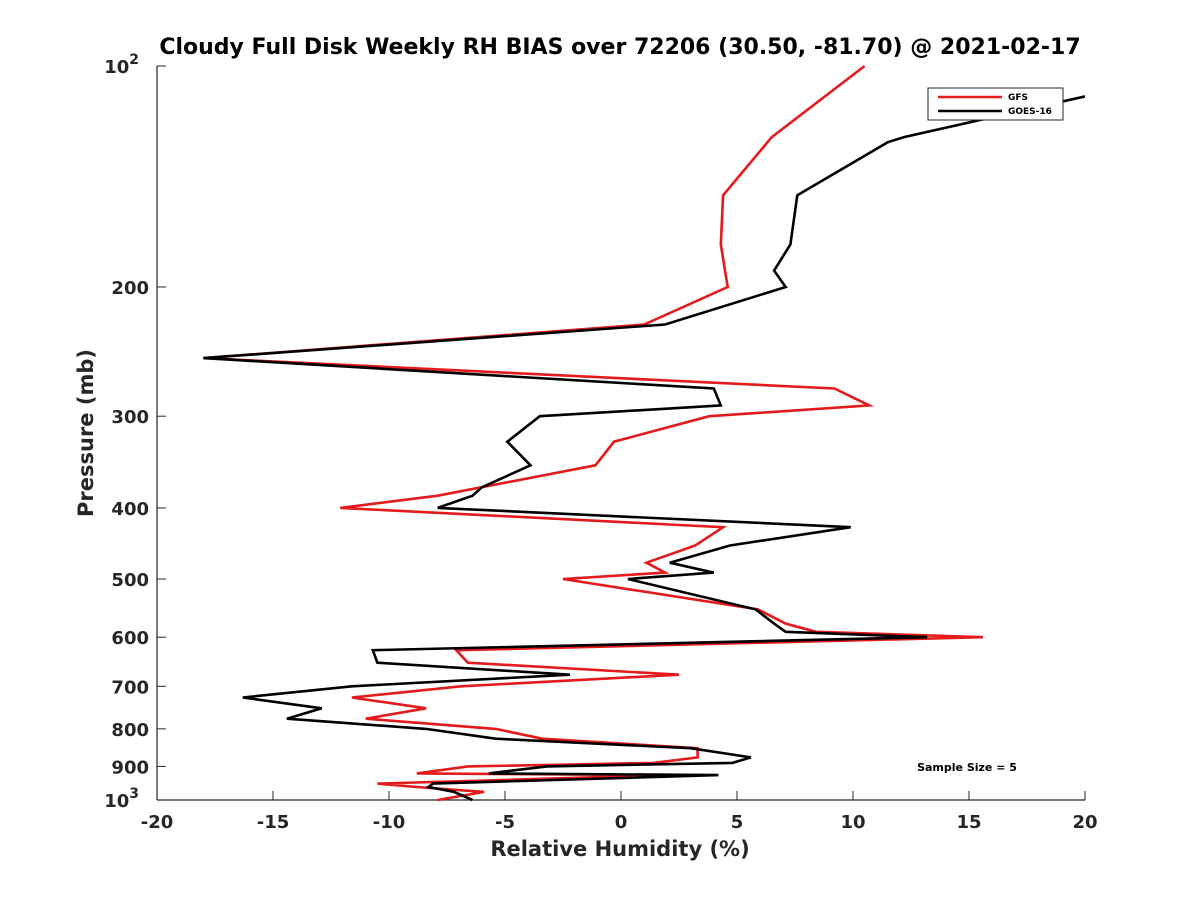 The width and height of the screenshot is (1200, 900). I want to click on x-tick-label: 20, so click(1084, 822).